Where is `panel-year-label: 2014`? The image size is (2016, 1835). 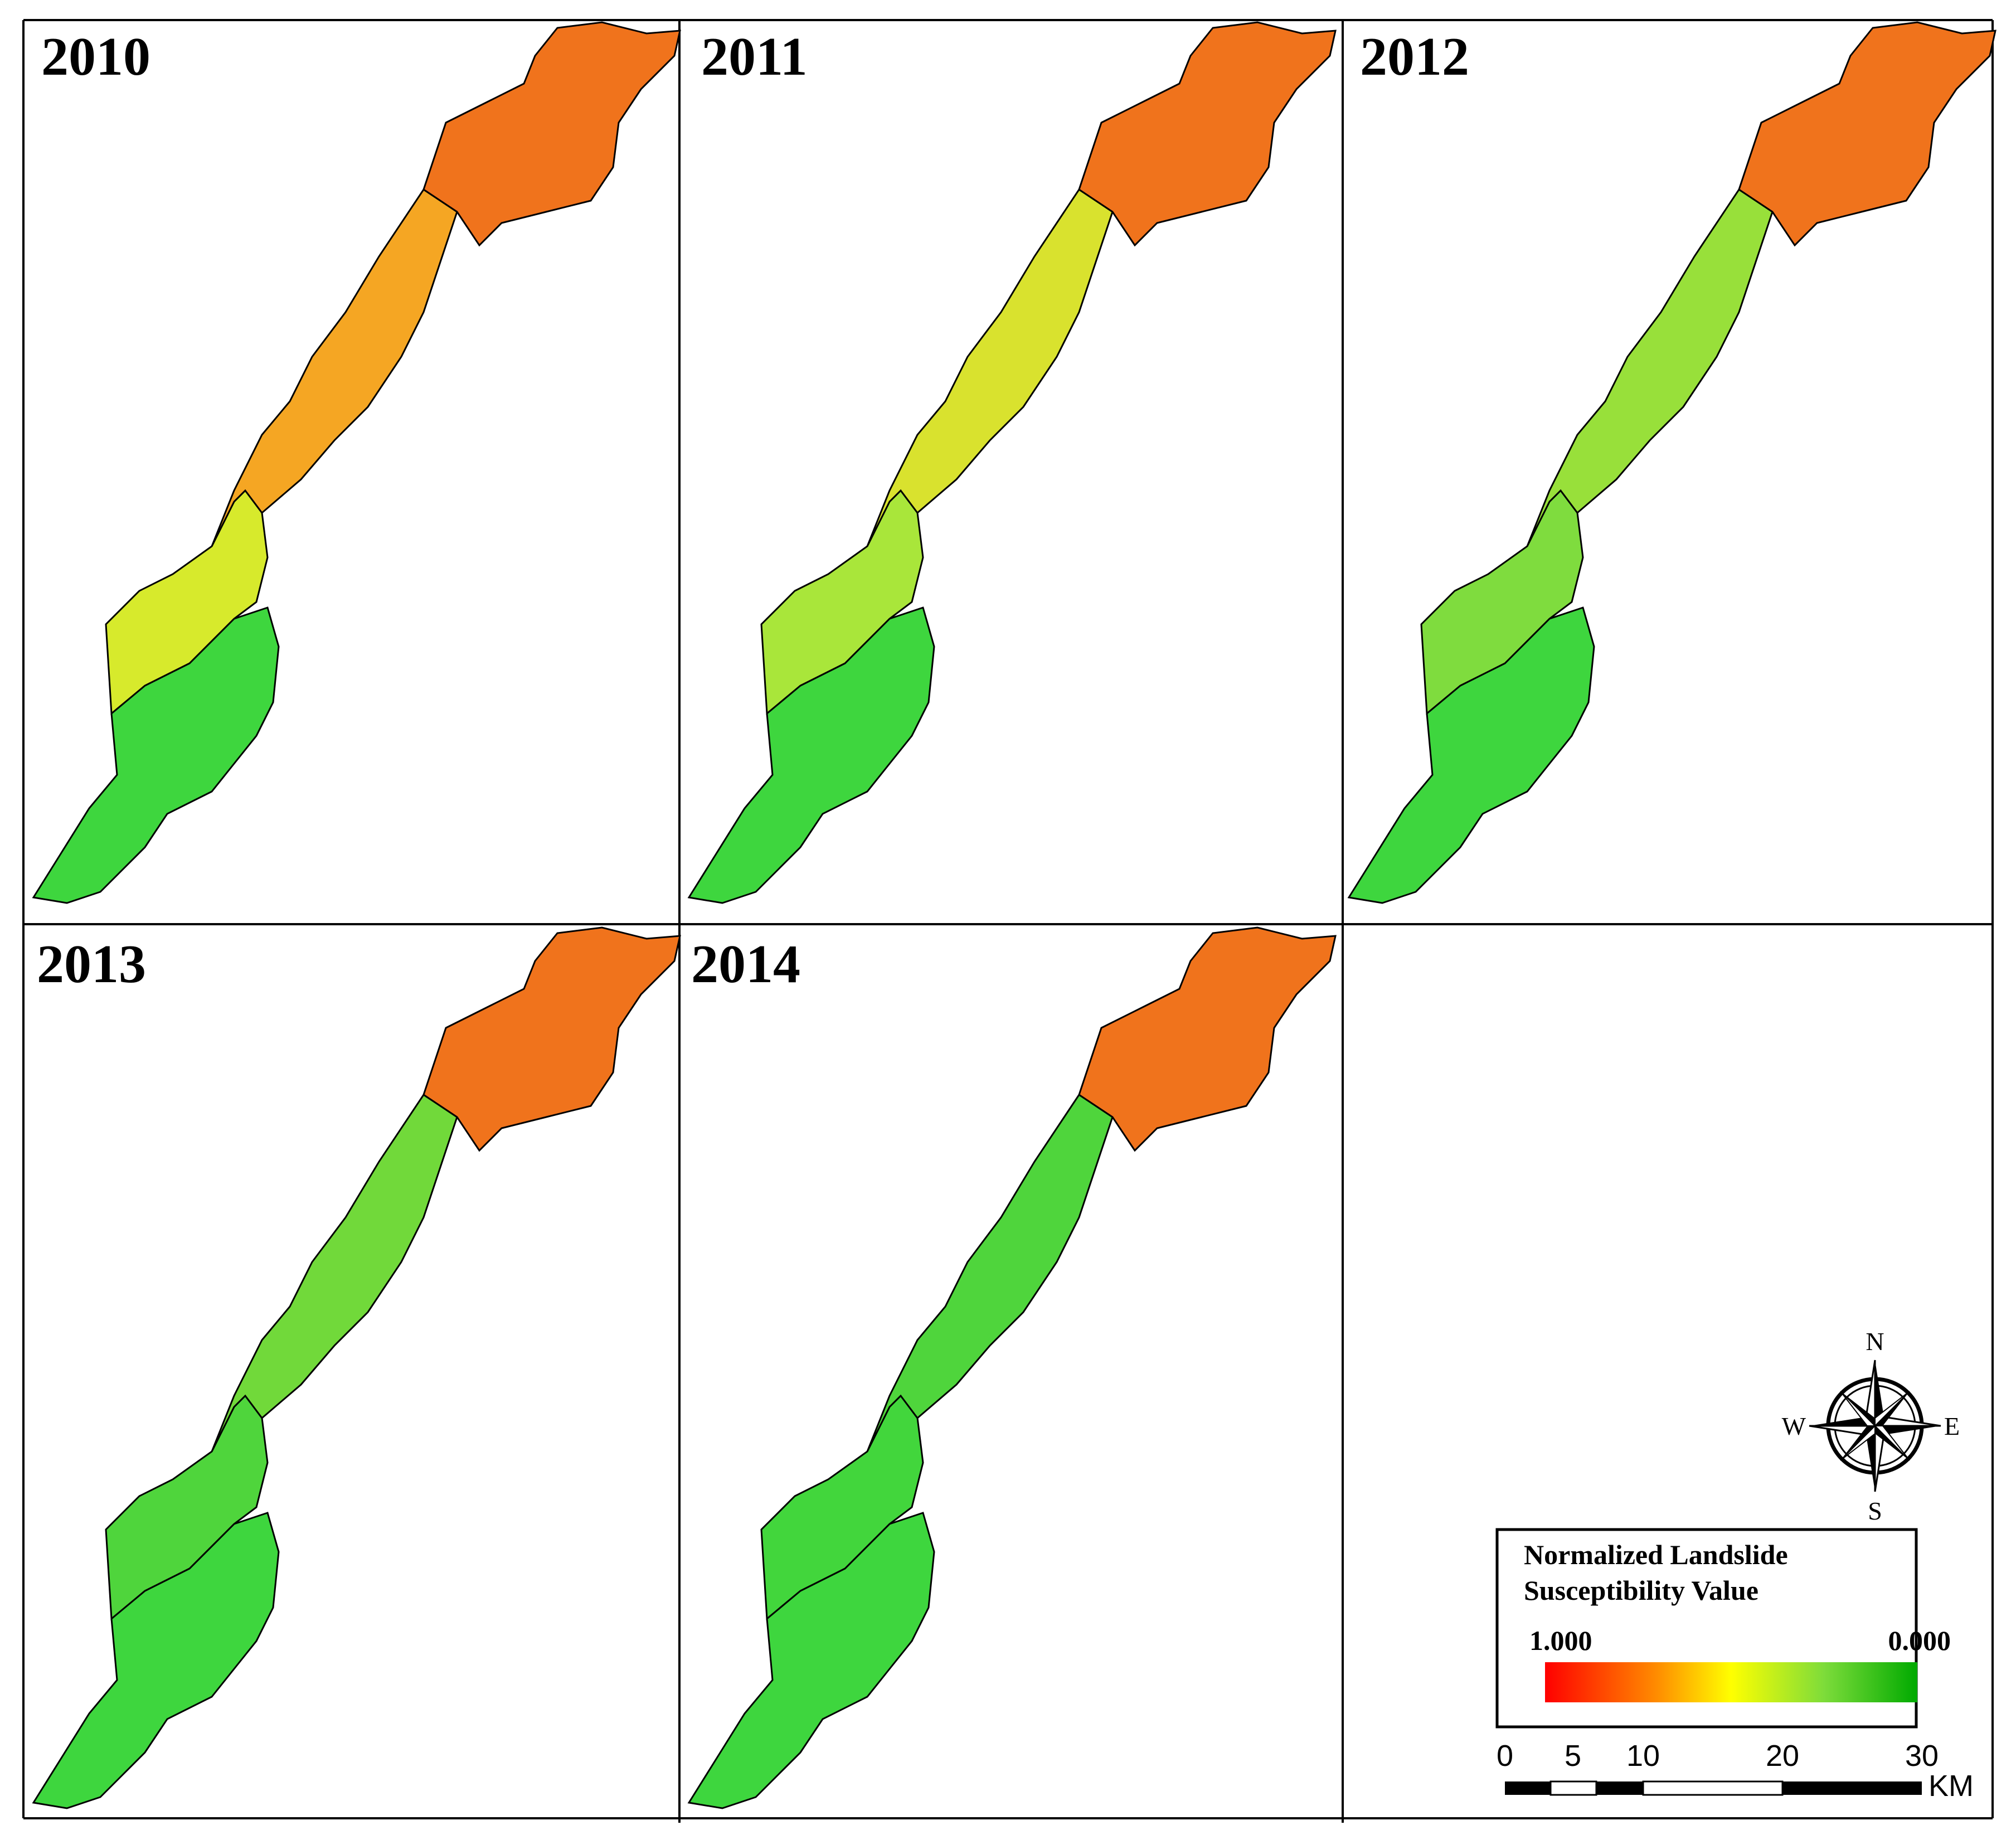 panel-year-label: 2014 is located at coordinates (745, 964).